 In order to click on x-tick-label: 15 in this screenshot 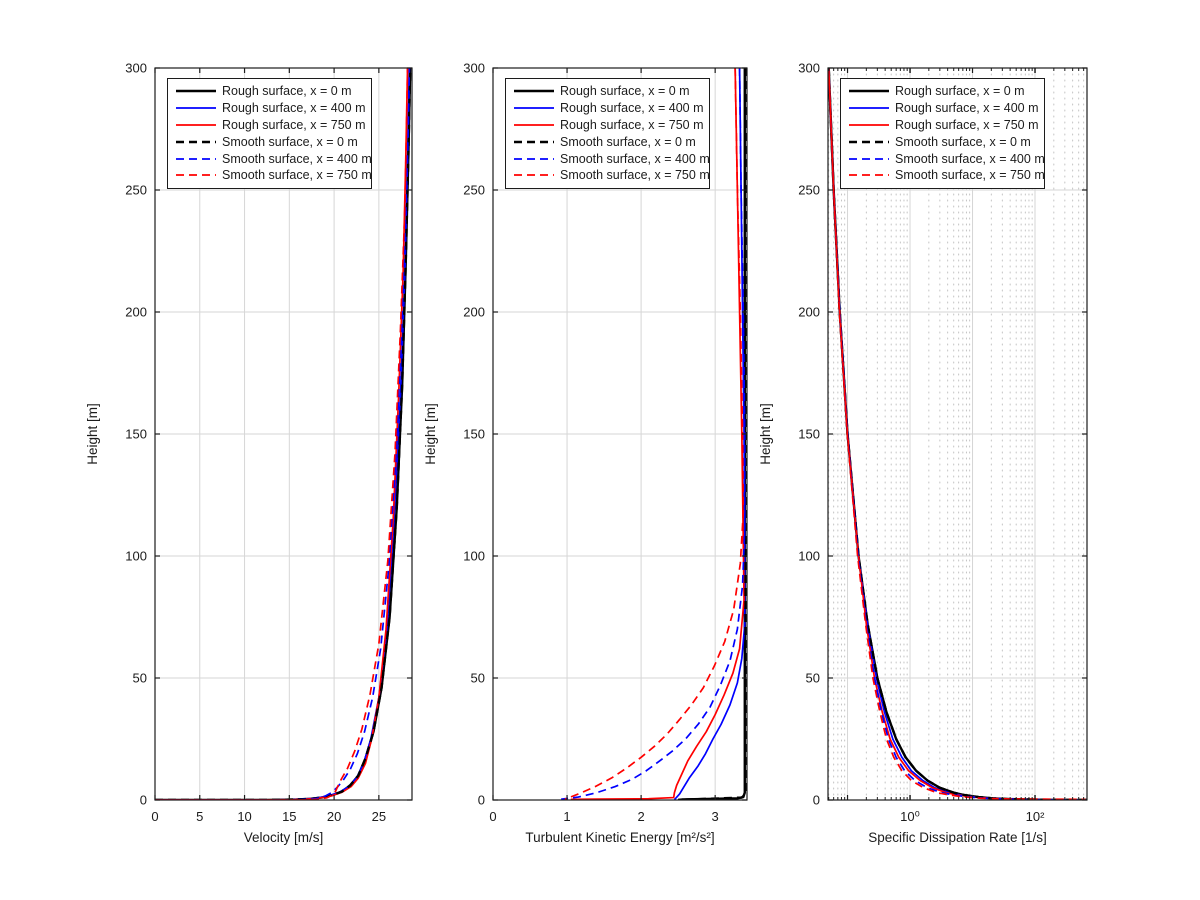, I will do `click(289, 816)`.